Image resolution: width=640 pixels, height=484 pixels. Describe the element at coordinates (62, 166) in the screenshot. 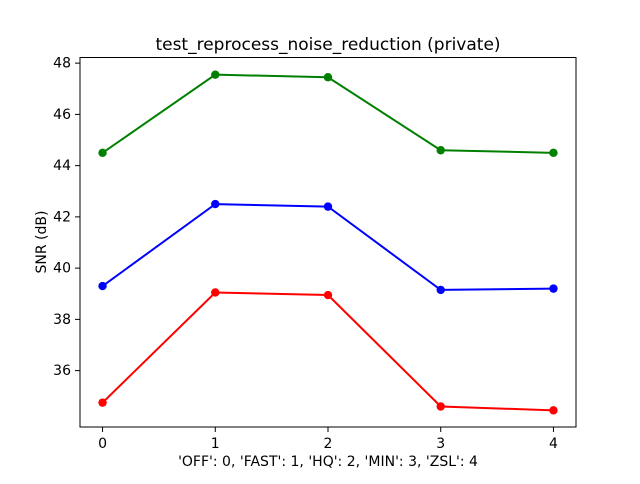

I see `y-tick-label: 44` at that location.